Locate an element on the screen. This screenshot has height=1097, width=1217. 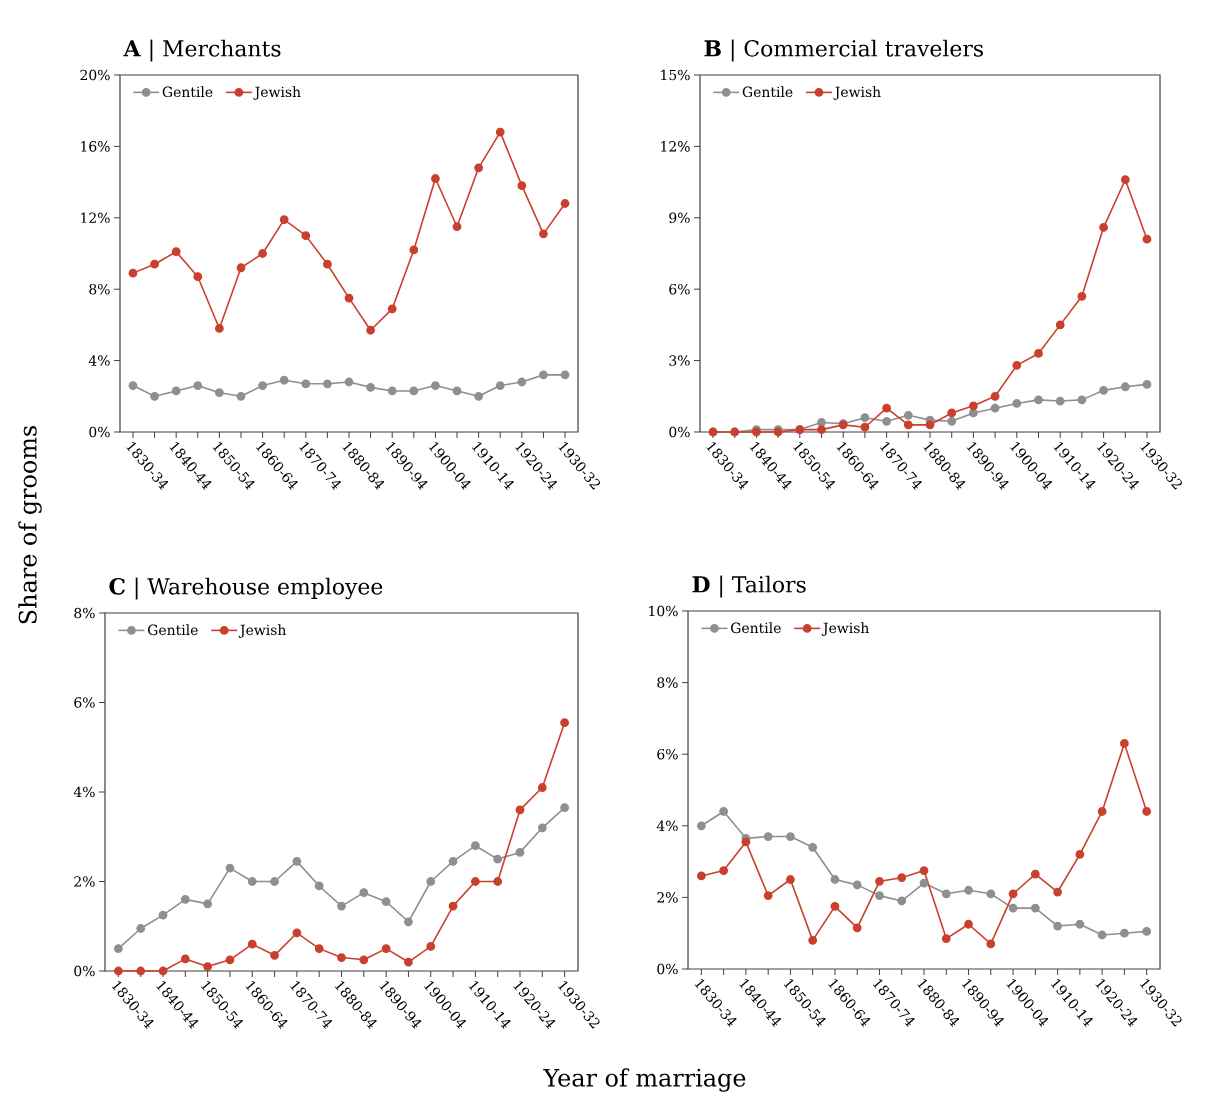
chart-title: D | Tailors is located at coordinates (749, 586).